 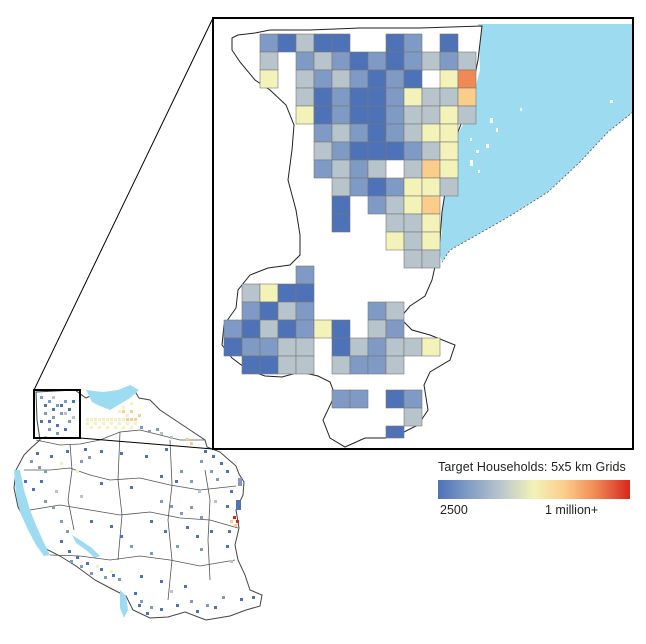 What do you see at coordinates (454, 510) in the screenshot?
I see `legend-min-label: 2500` at bounding box center [454, 510].